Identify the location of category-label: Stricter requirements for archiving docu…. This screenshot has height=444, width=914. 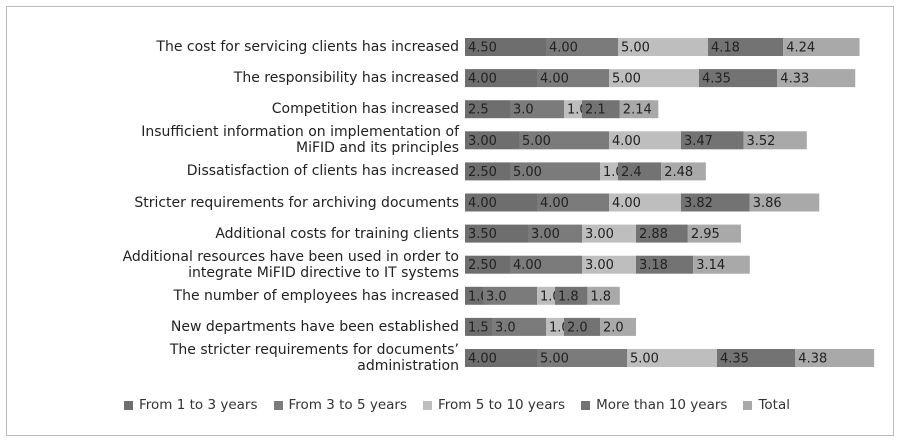
(296, 202).